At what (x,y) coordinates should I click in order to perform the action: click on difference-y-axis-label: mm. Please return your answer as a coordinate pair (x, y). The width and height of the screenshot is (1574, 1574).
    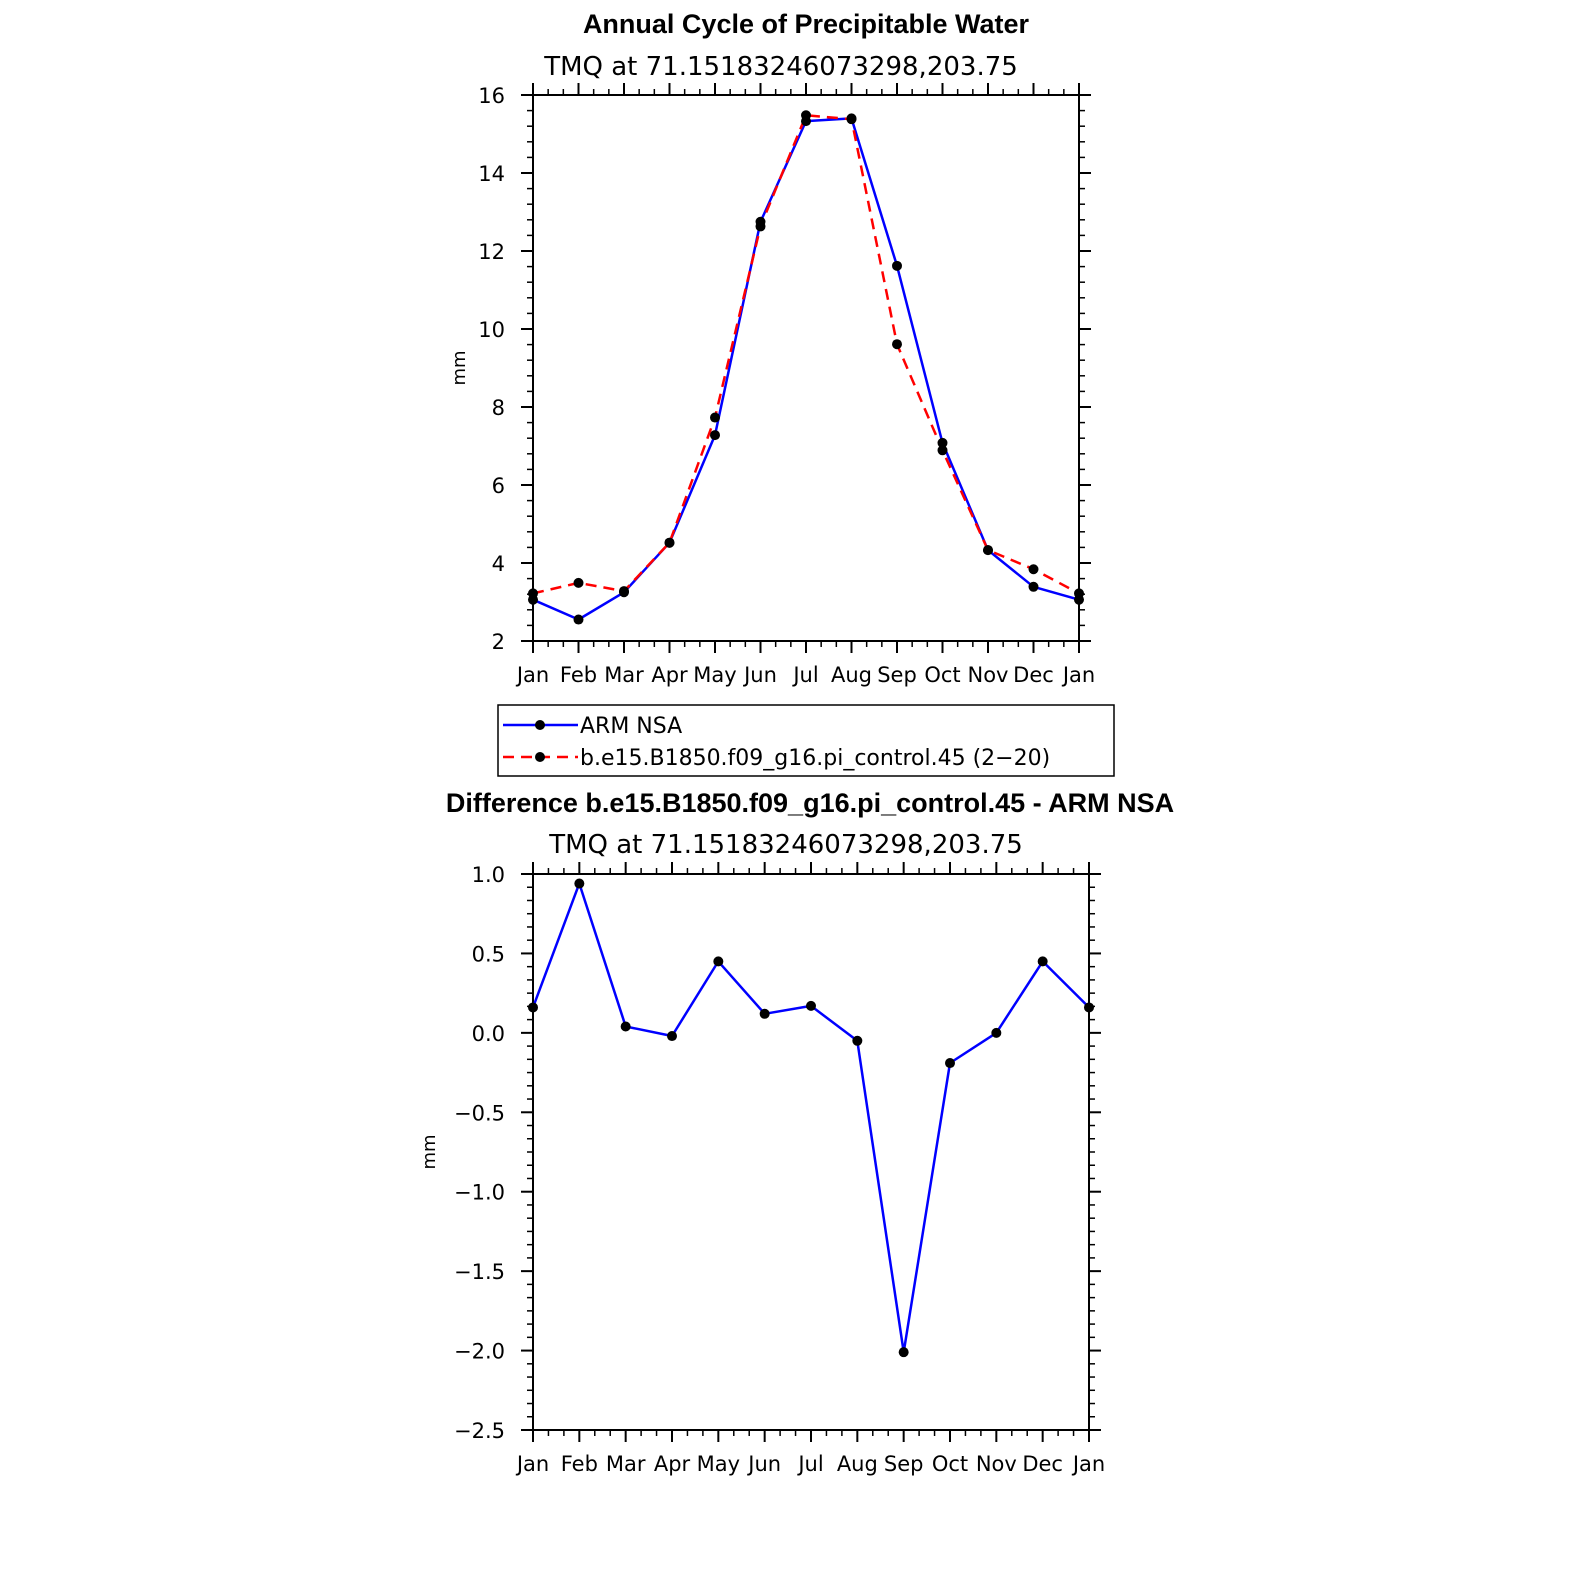
    Looking at the image, I should click on (429, 1151).